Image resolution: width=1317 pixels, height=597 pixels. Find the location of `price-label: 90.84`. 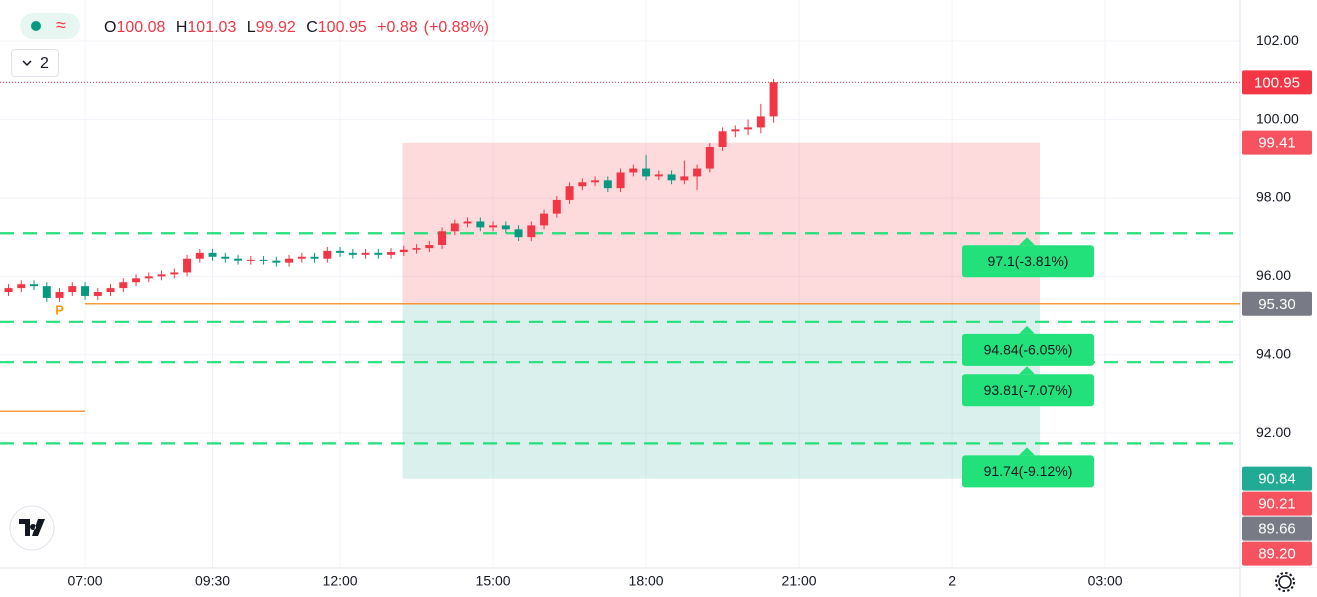

price-label: 90.84 is located at coordinates (1277, 479).